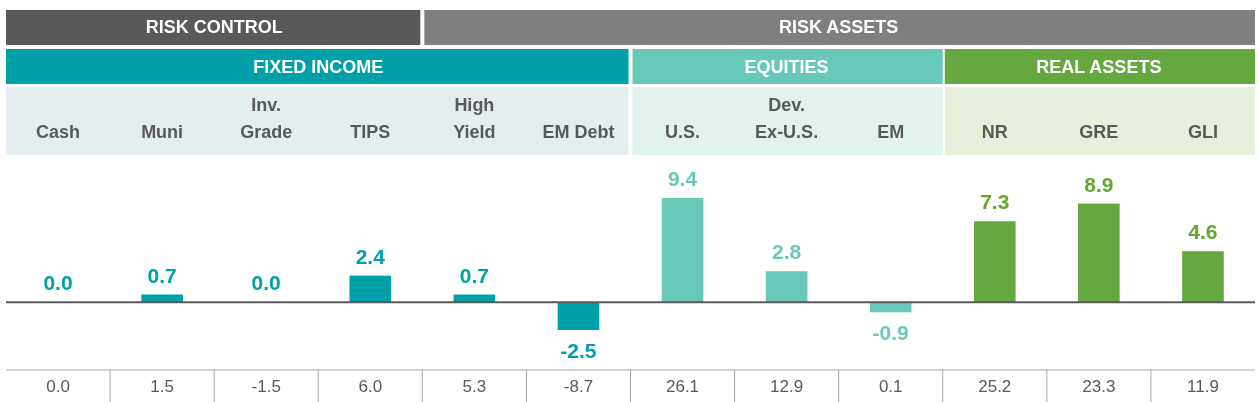 The image size is (1259, 402). I want to click on text: -1.5, so click(266, 386).